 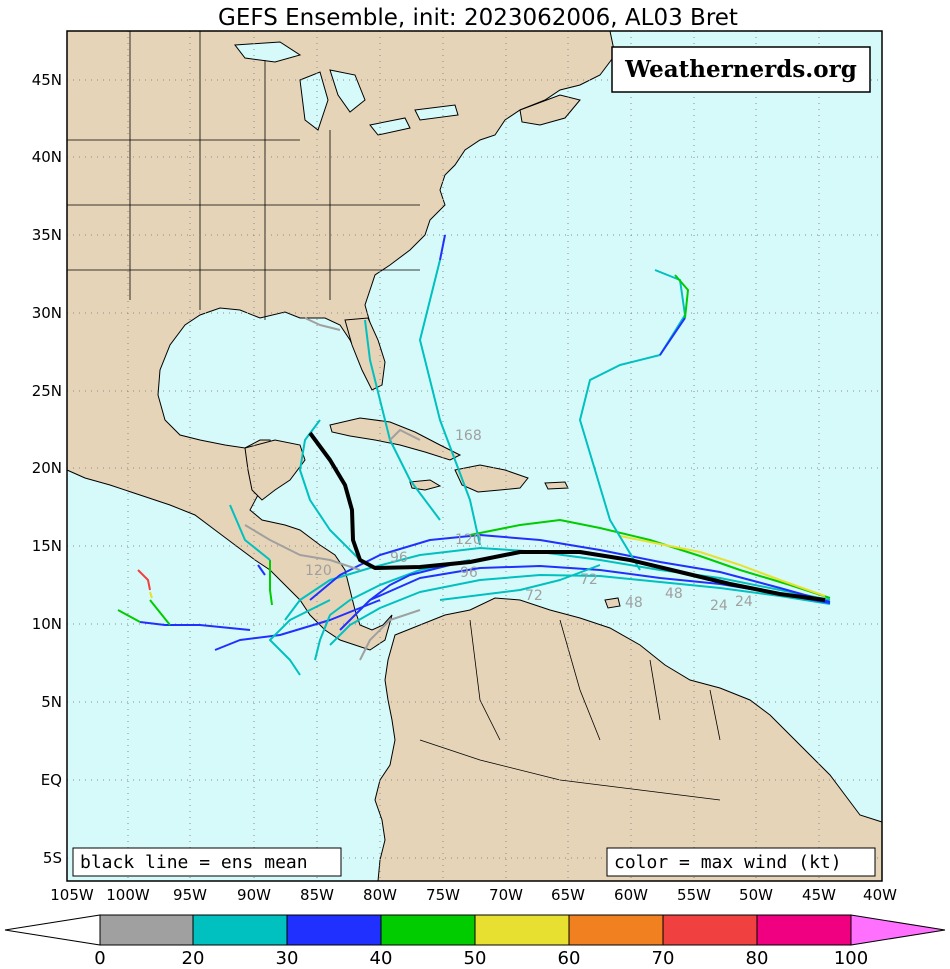 I want to click on colorbar-tick: 100, so click(x=851, y=958).